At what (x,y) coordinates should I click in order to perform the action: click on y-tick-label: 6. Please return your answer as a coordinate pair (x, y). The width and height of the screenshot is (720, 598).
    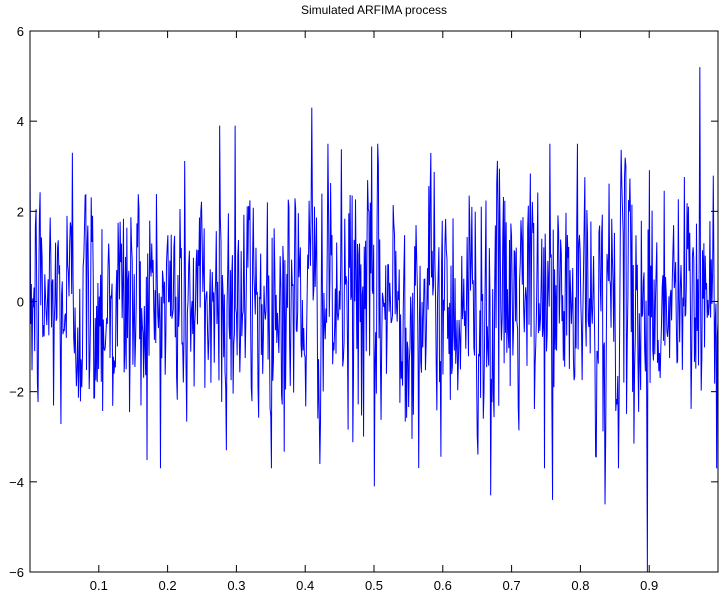
    Looking at the image, I should click on (20, 31).